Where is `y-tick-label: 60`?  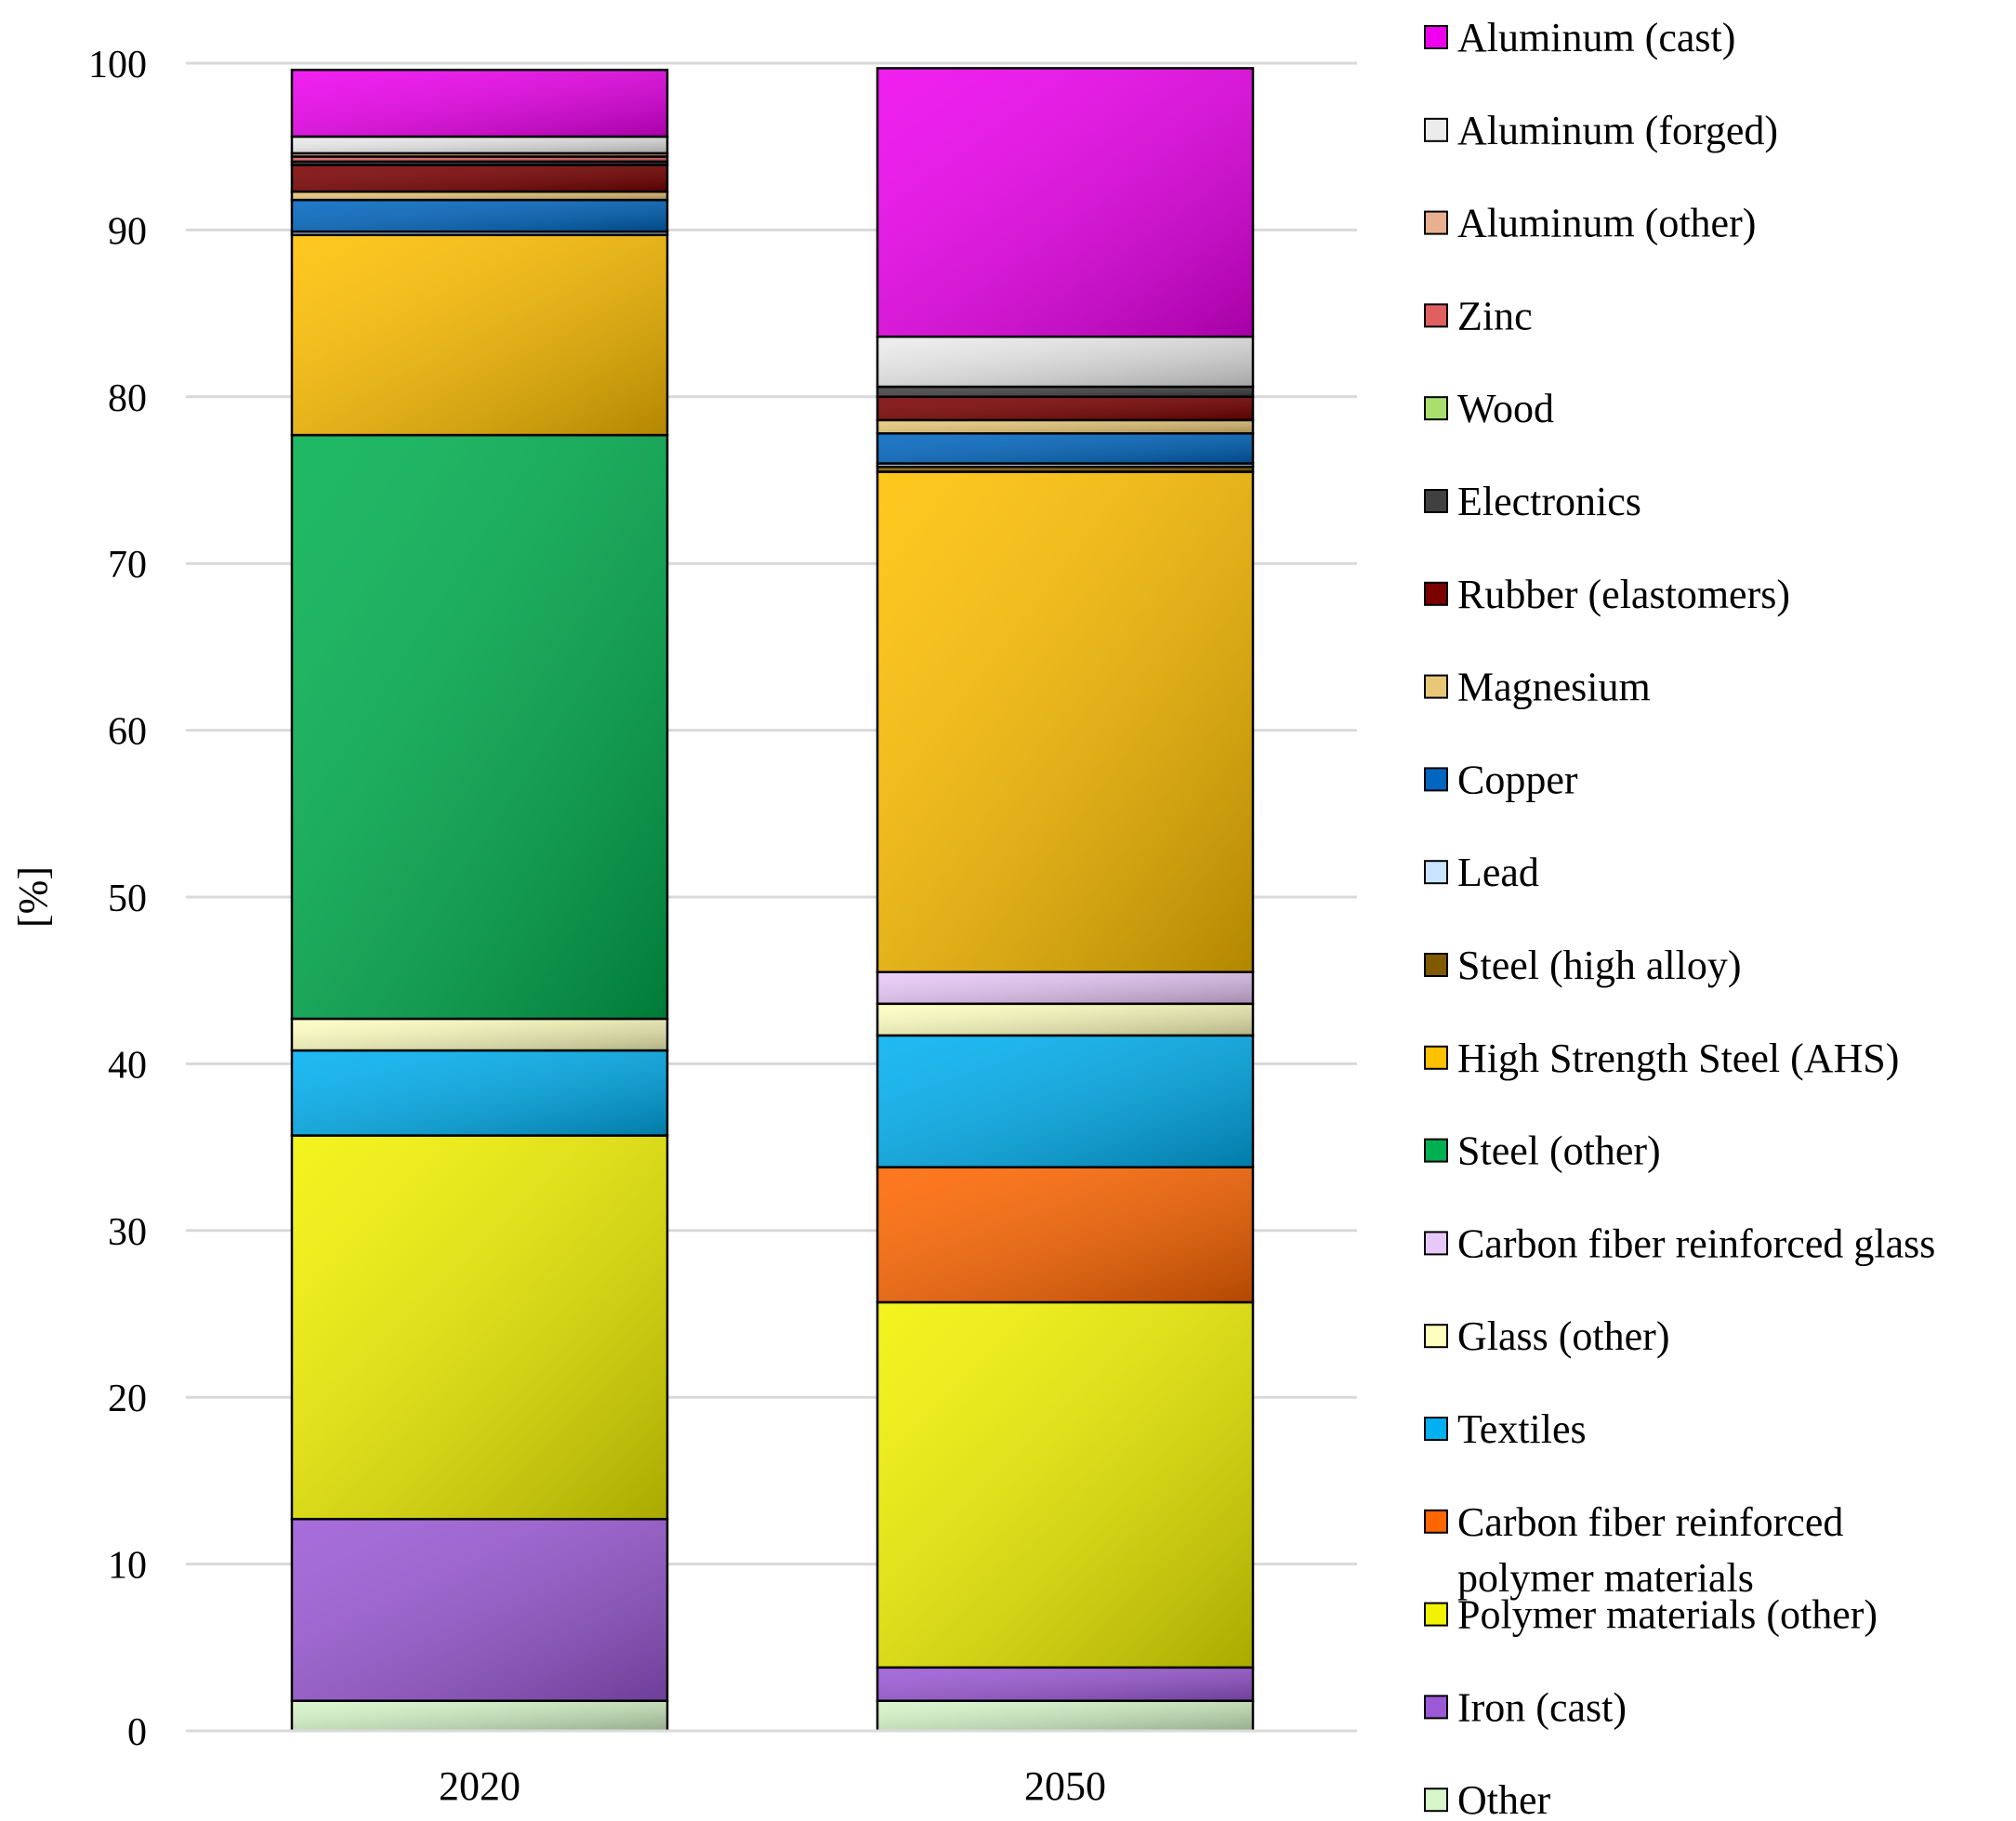
y-tick-label: 60 is located at coordinates (128, 732).